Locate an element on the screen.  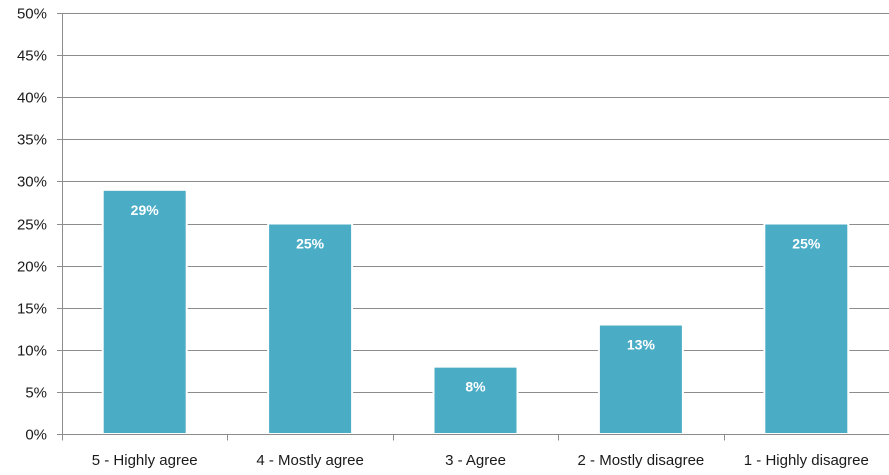
y-tick-label: 5% is located at coordinates (36, 393).